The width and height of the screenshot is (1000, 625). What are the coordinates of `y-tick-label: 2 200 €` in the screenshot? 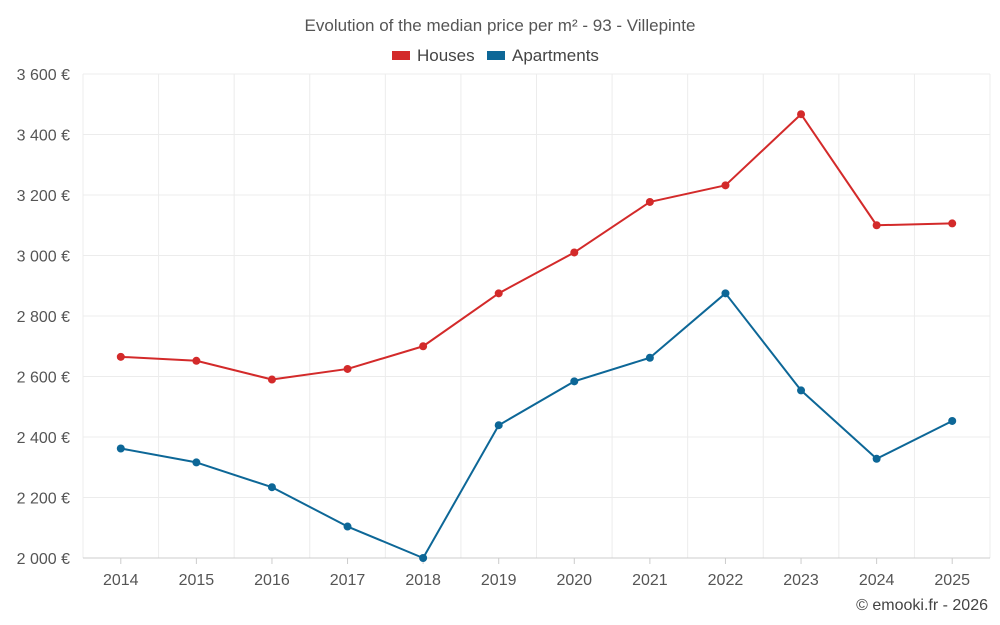 It's located at (43, 499).